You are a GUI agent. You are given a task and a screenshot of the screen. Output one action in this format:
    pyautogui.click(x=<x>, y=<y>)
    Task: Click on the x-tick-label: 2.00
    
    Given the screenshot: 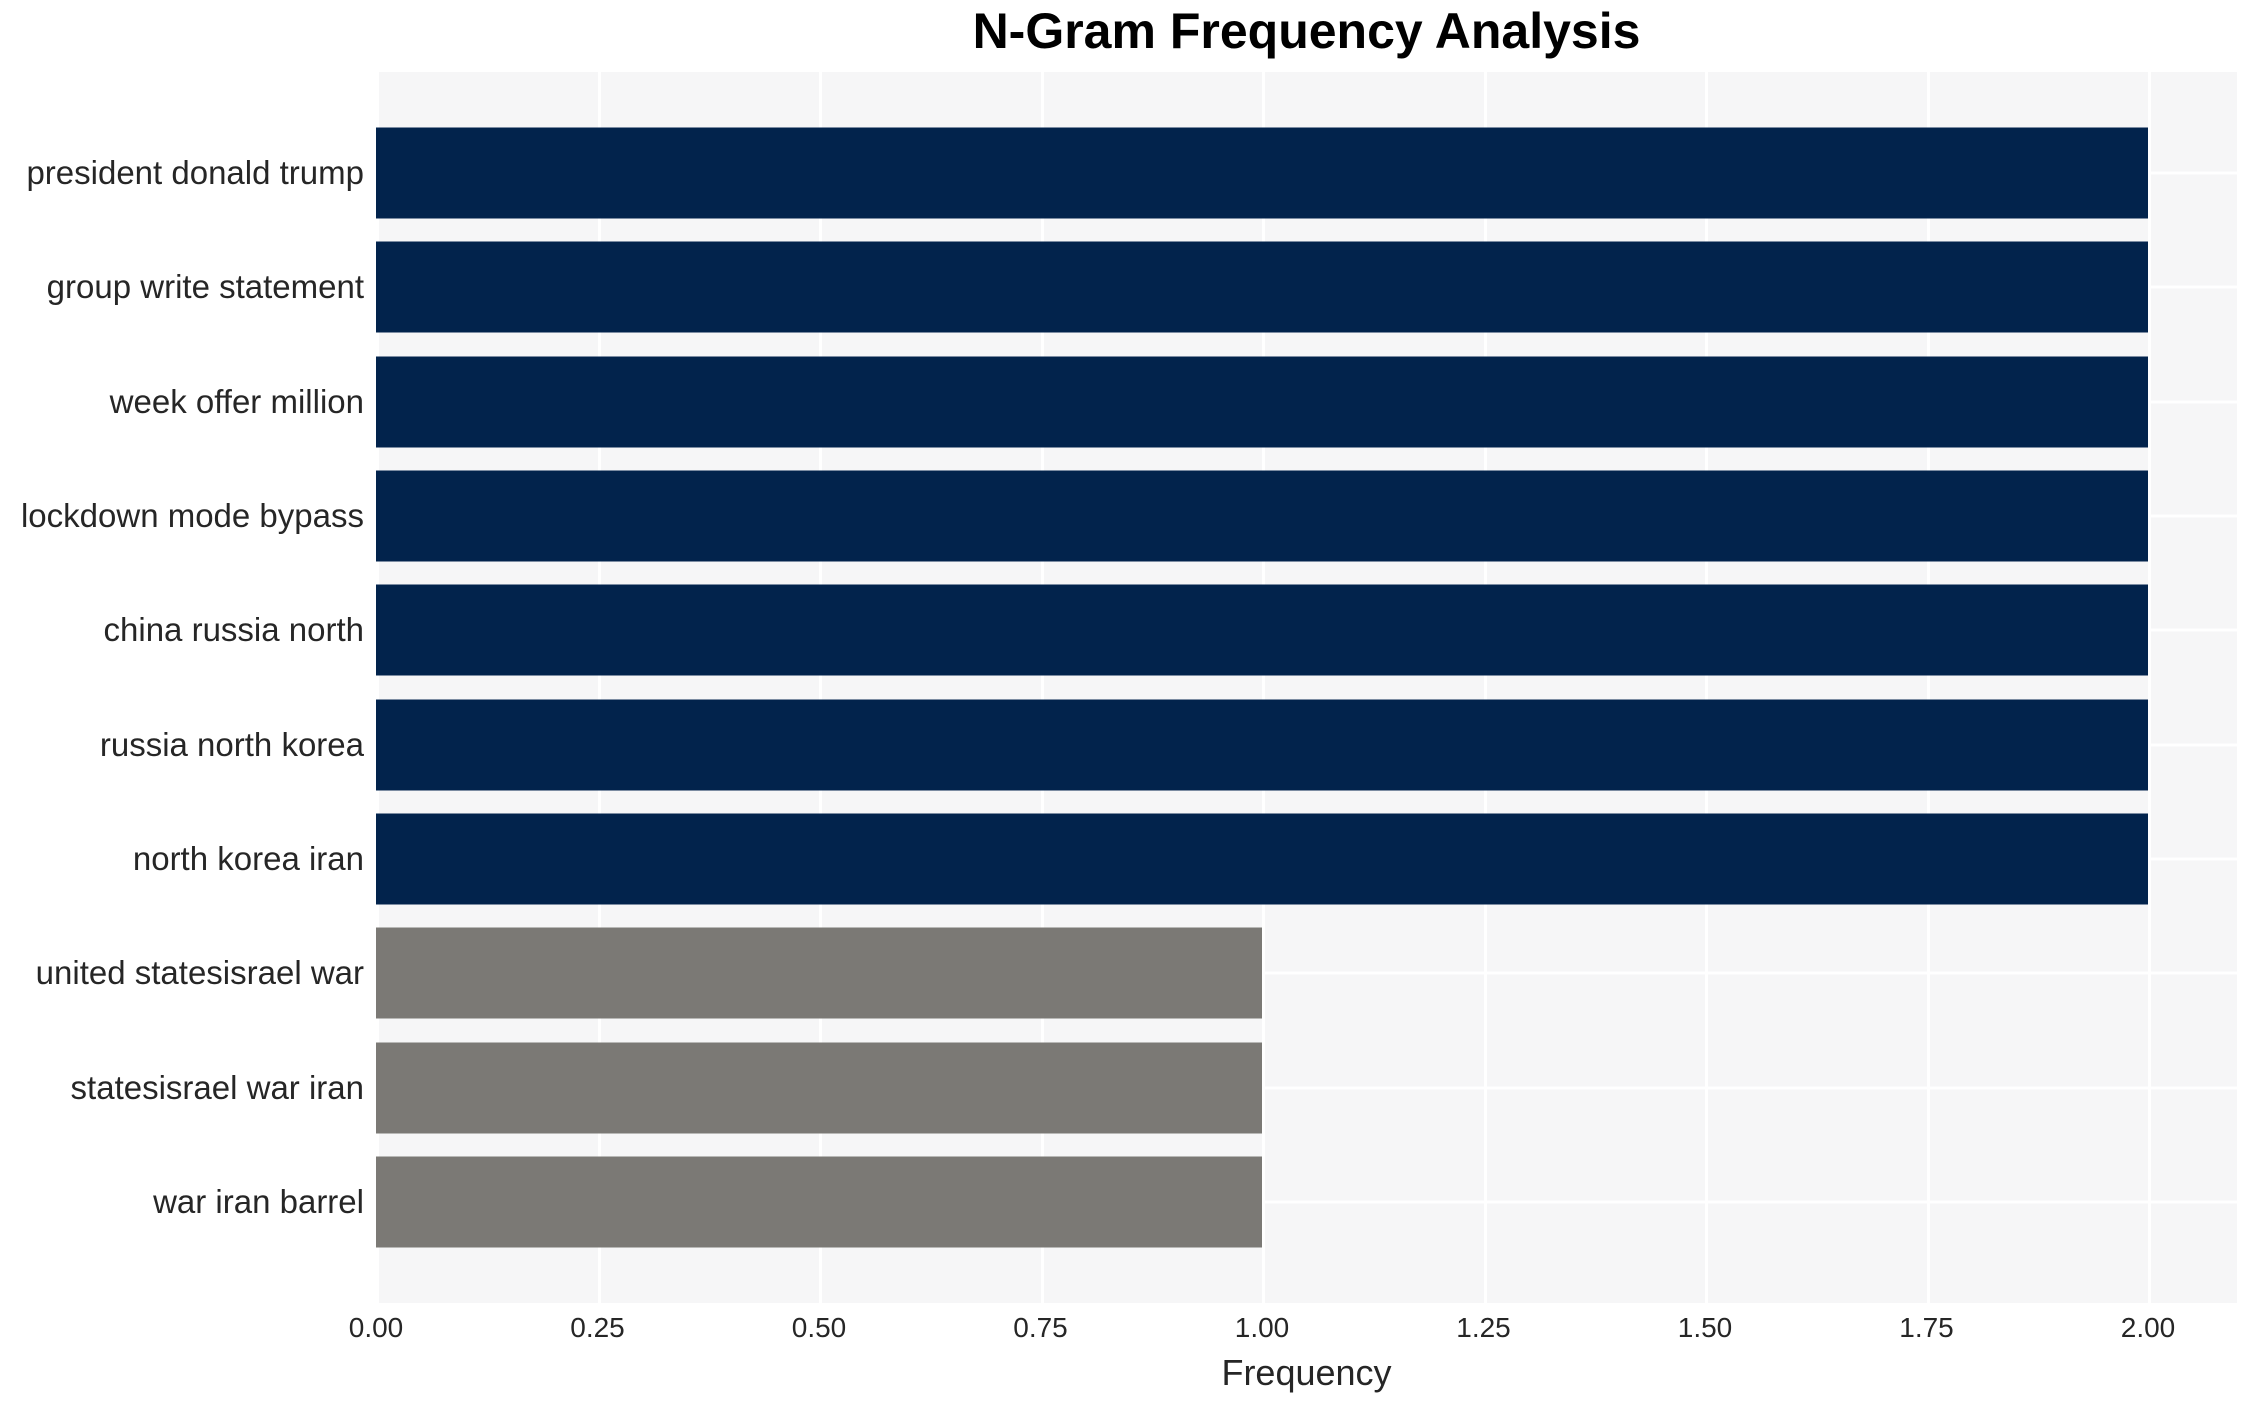 What is the action you would take?
    pyautogui.click(x=2148, y=1327)
    